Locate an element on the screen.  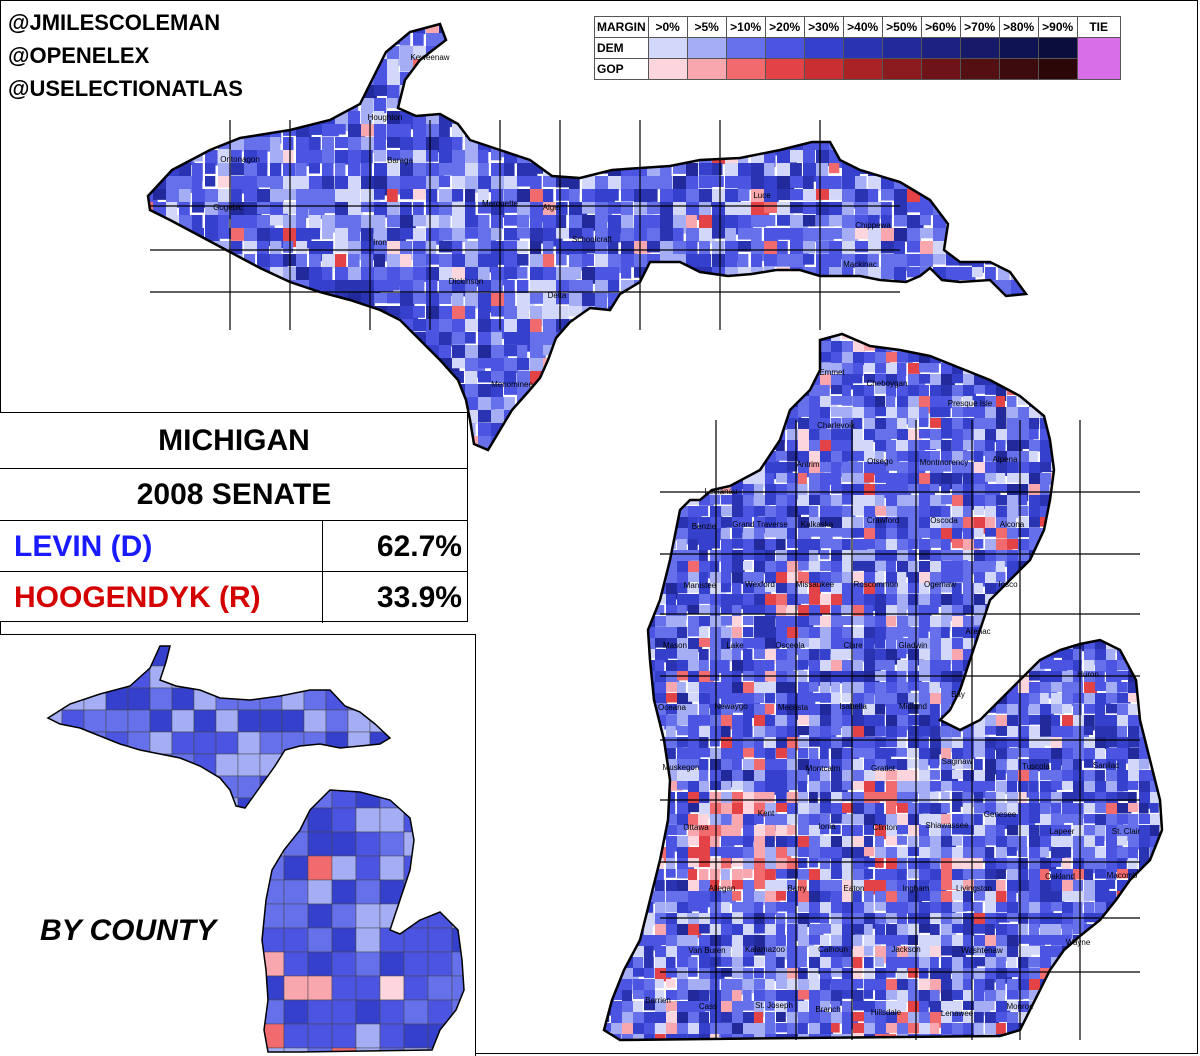
legend-dem-swatch is located at coordinates (979, 48).